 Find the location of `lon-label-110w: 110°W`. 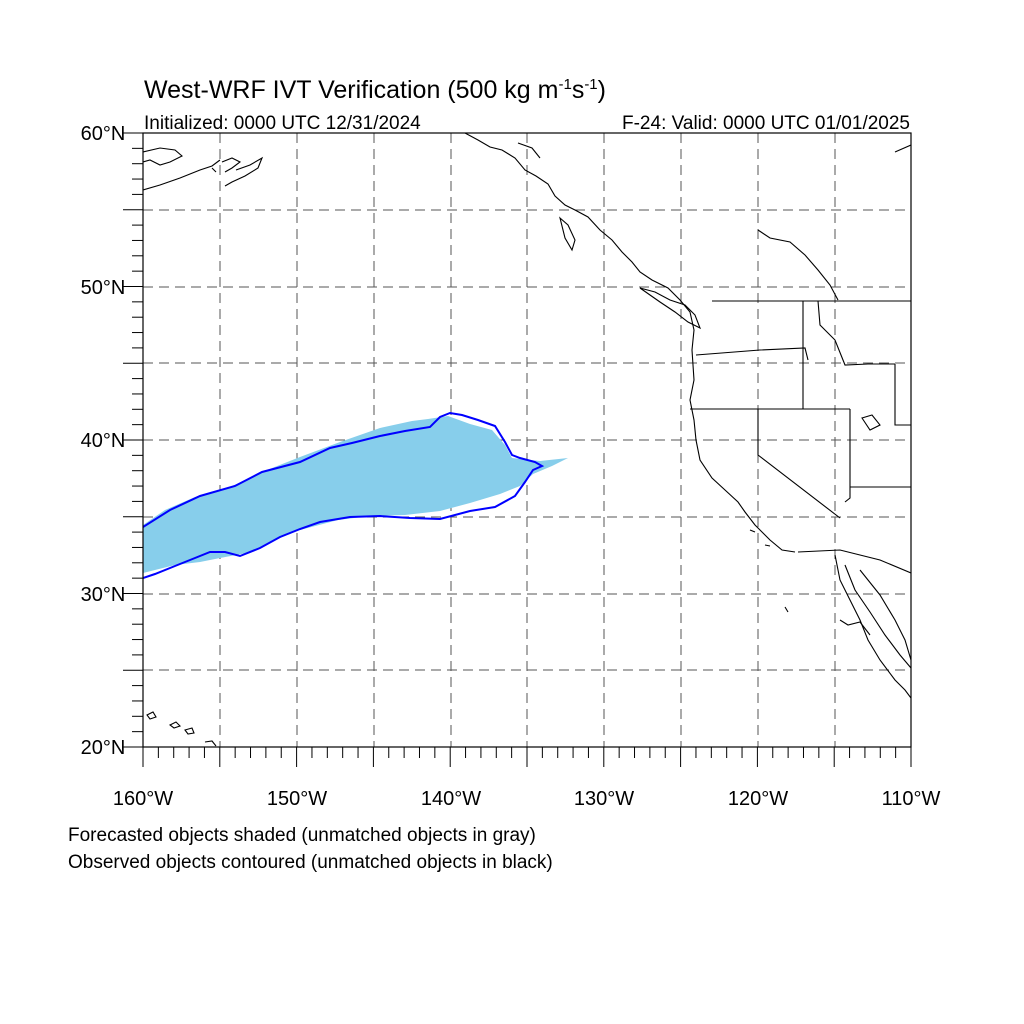

lon-label-110w: 110°W is located at coordinates (911, 799).